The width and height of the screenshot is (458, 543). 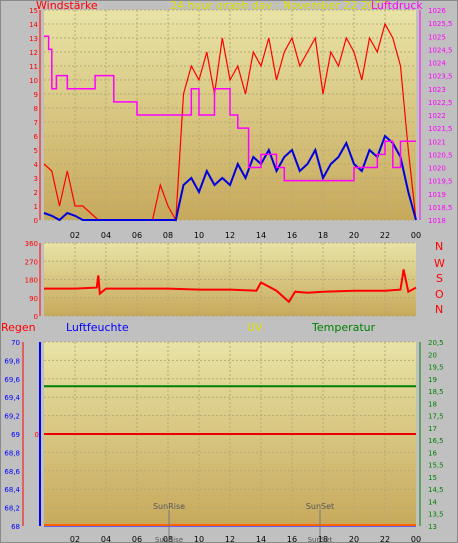 What do you see at coordinates (416, 235) in the screenshot?
I see `wind-x-tick-label: 00` at bounding box center [416, 235].